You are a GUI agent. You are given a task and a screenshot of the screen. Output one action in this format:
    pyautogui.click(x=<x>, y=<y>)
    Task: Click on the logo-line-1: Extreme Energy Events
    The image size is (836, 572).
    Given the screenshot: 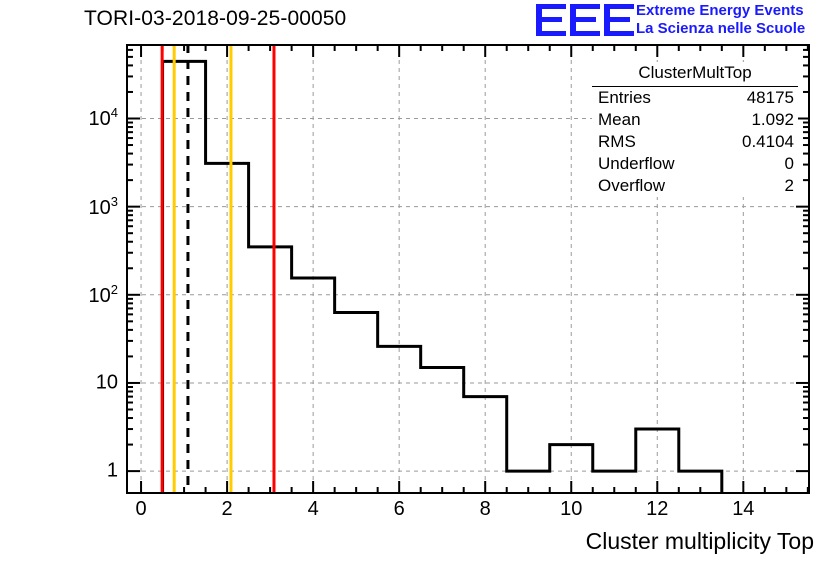 What is the action you would take?
    pyautogui.click(x=720, y=10)
    